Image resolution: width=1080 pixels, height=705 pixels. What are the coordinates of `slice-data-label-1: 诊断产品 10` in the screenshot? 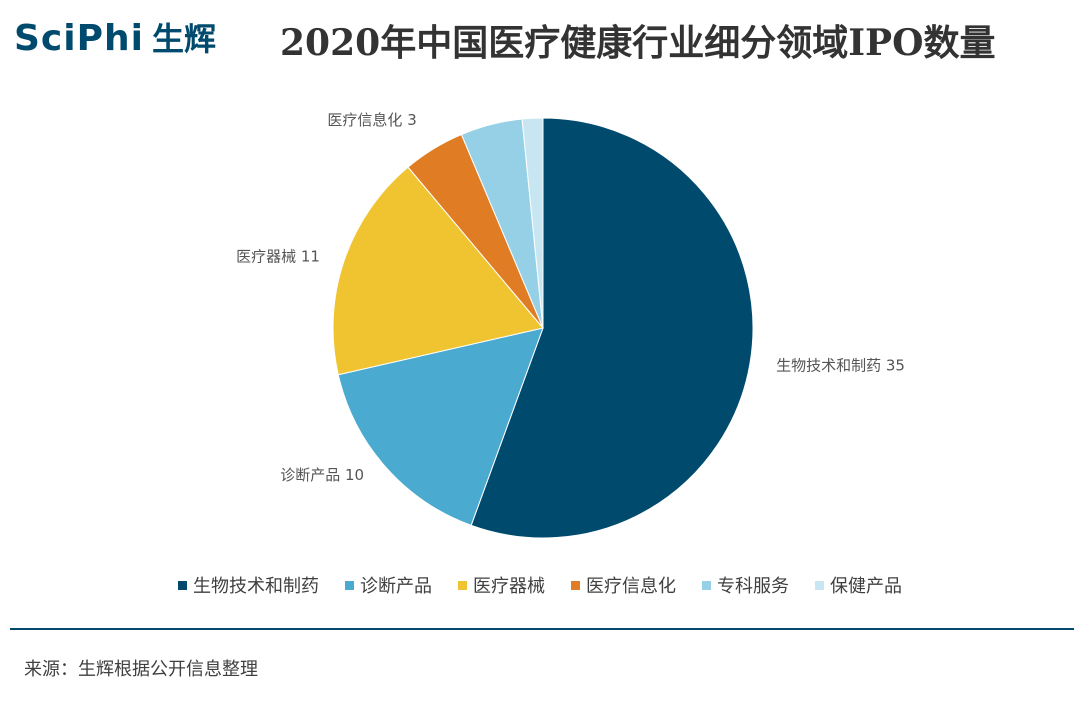 It's located at (322, 475).